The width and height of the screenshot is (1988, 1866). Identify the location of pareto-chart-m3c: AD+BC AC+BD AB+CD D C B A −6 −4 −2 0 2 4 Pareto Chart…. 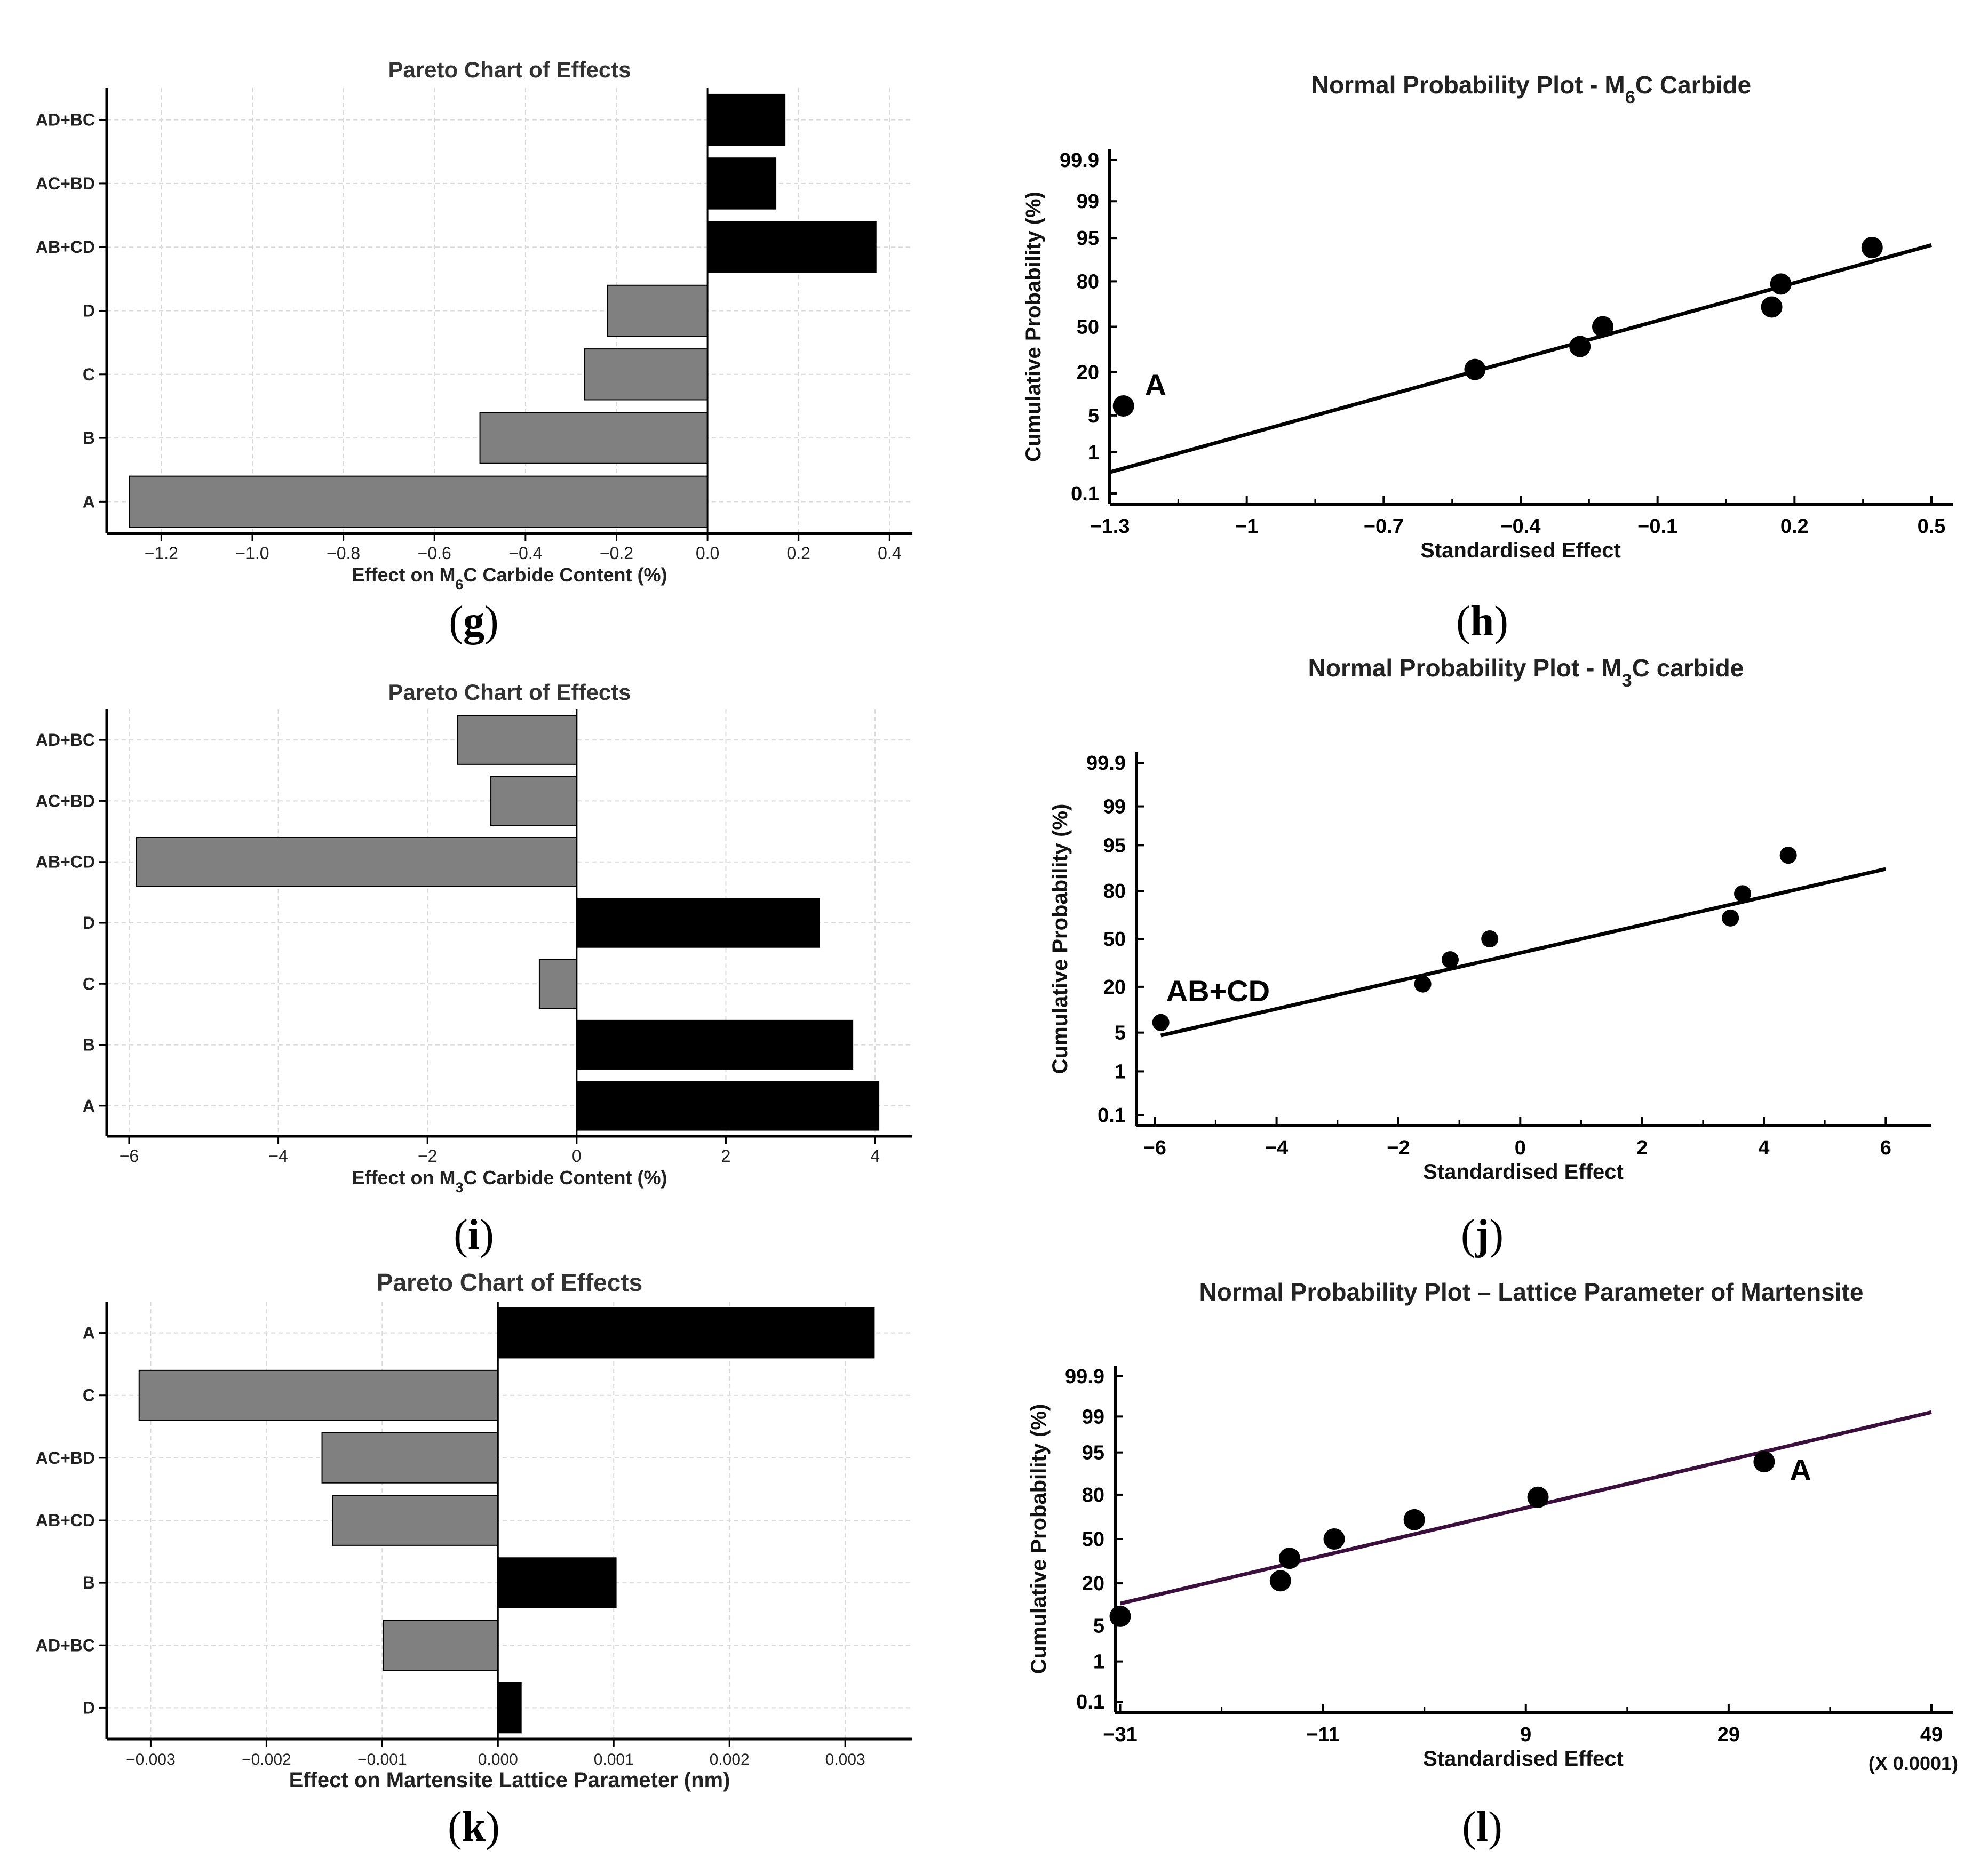
(474, 937).